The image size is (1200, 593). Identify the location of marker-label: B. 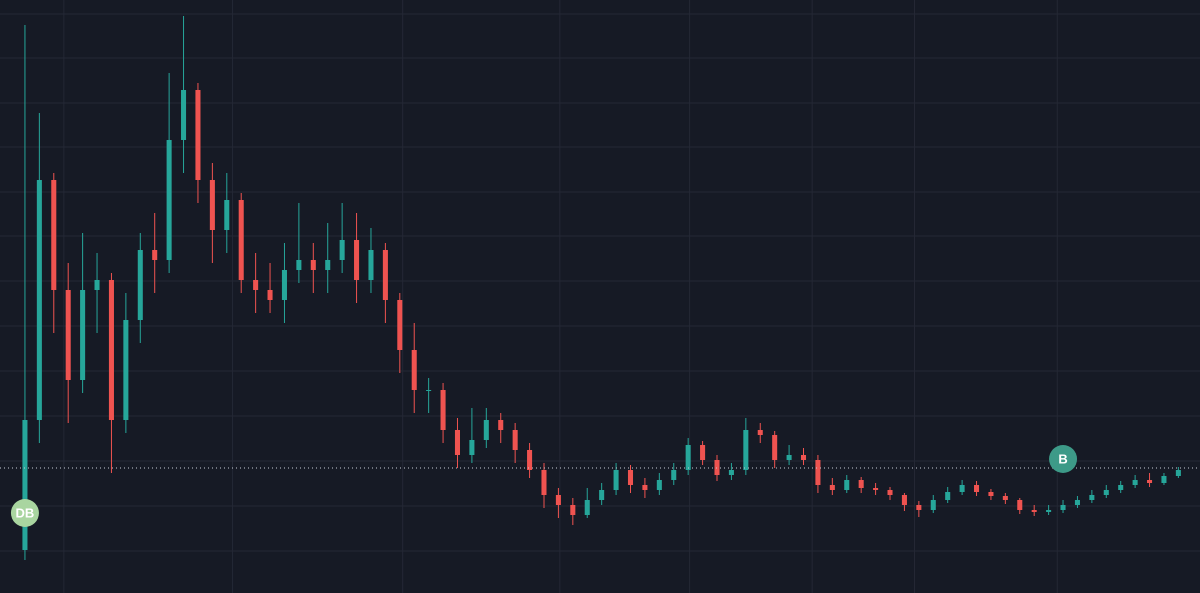
(1062, 459).